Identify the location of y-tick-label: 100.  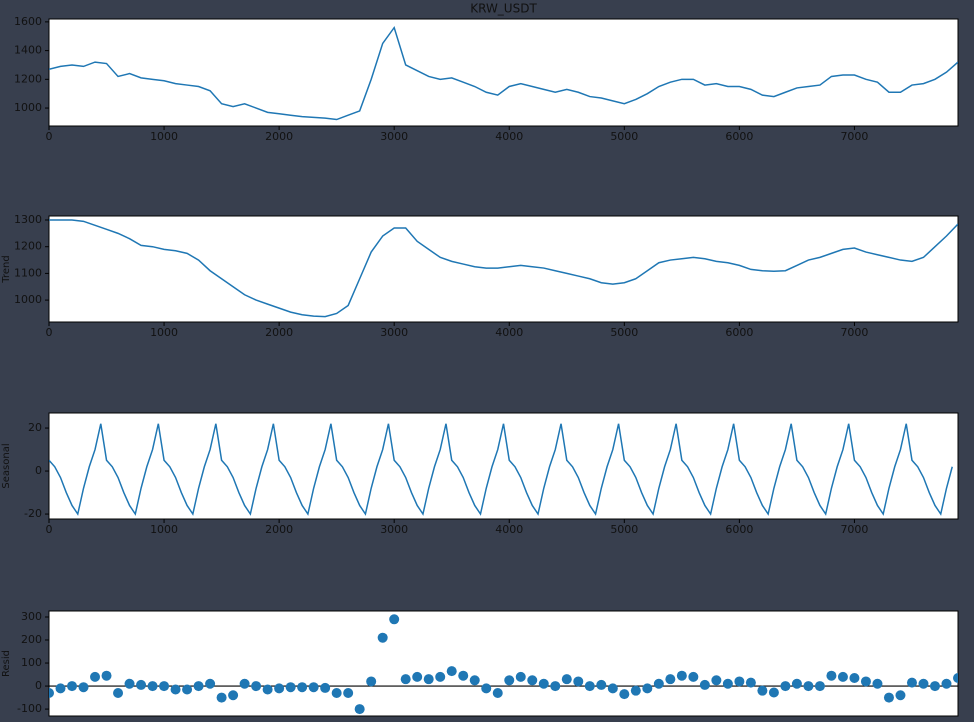
(31, 662).